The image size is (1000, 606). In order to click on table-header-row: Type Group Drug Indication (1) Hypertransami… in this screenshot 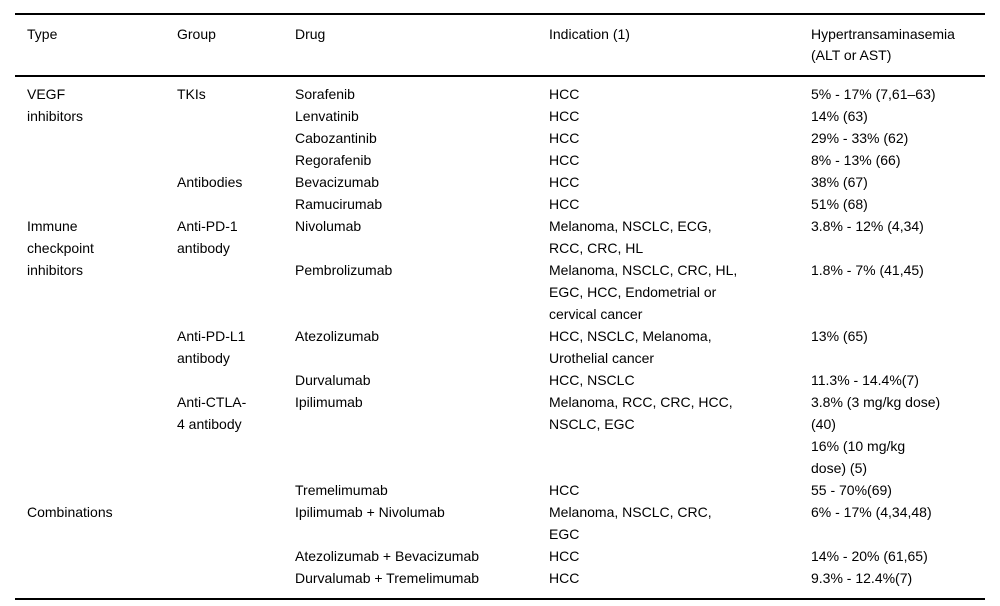, I will do `click(500, 45)`.